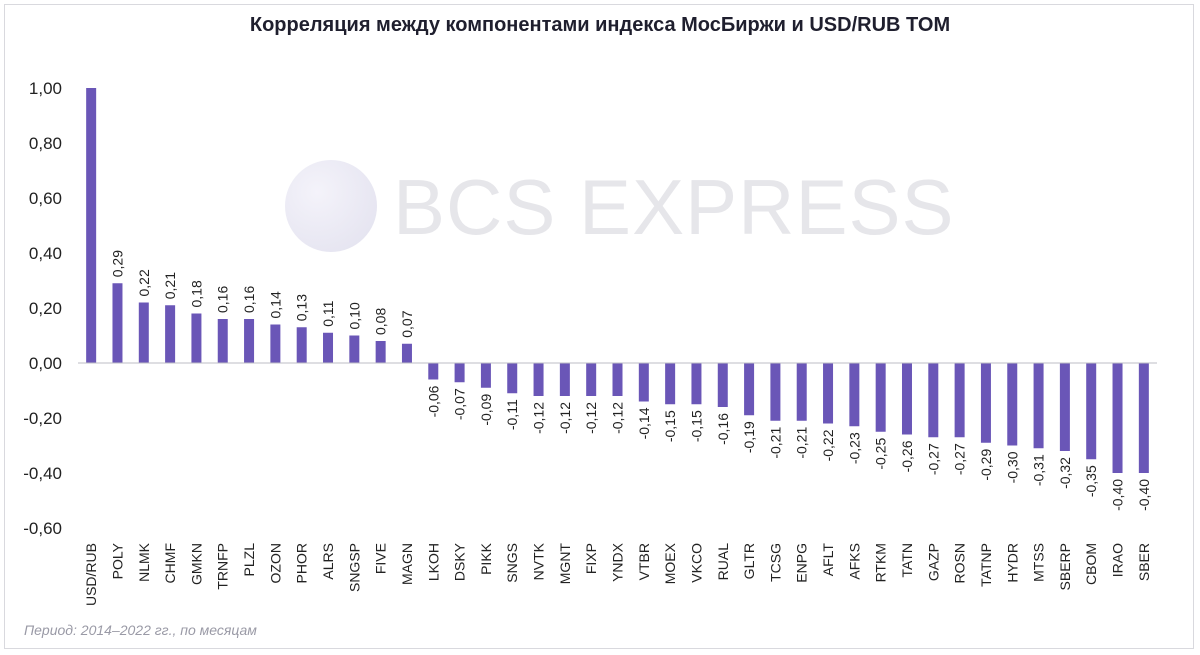  Describe the element at coordinates (381, 558) in the screenshot. I see `x-tick-label: FIVE` at that location.